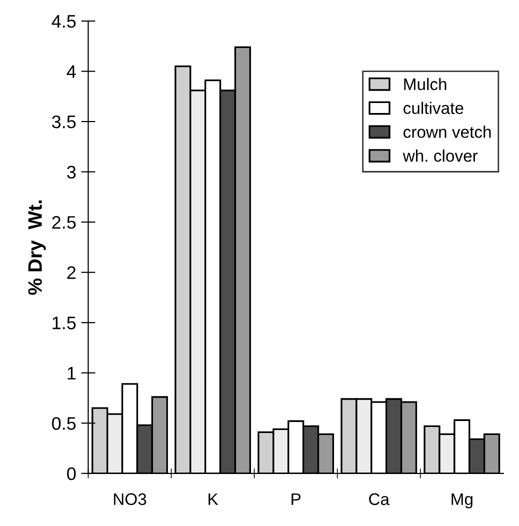  Describe the element at coordinates (425, 84) in the screenshot. I see `legend-label: Mulch` at that location.